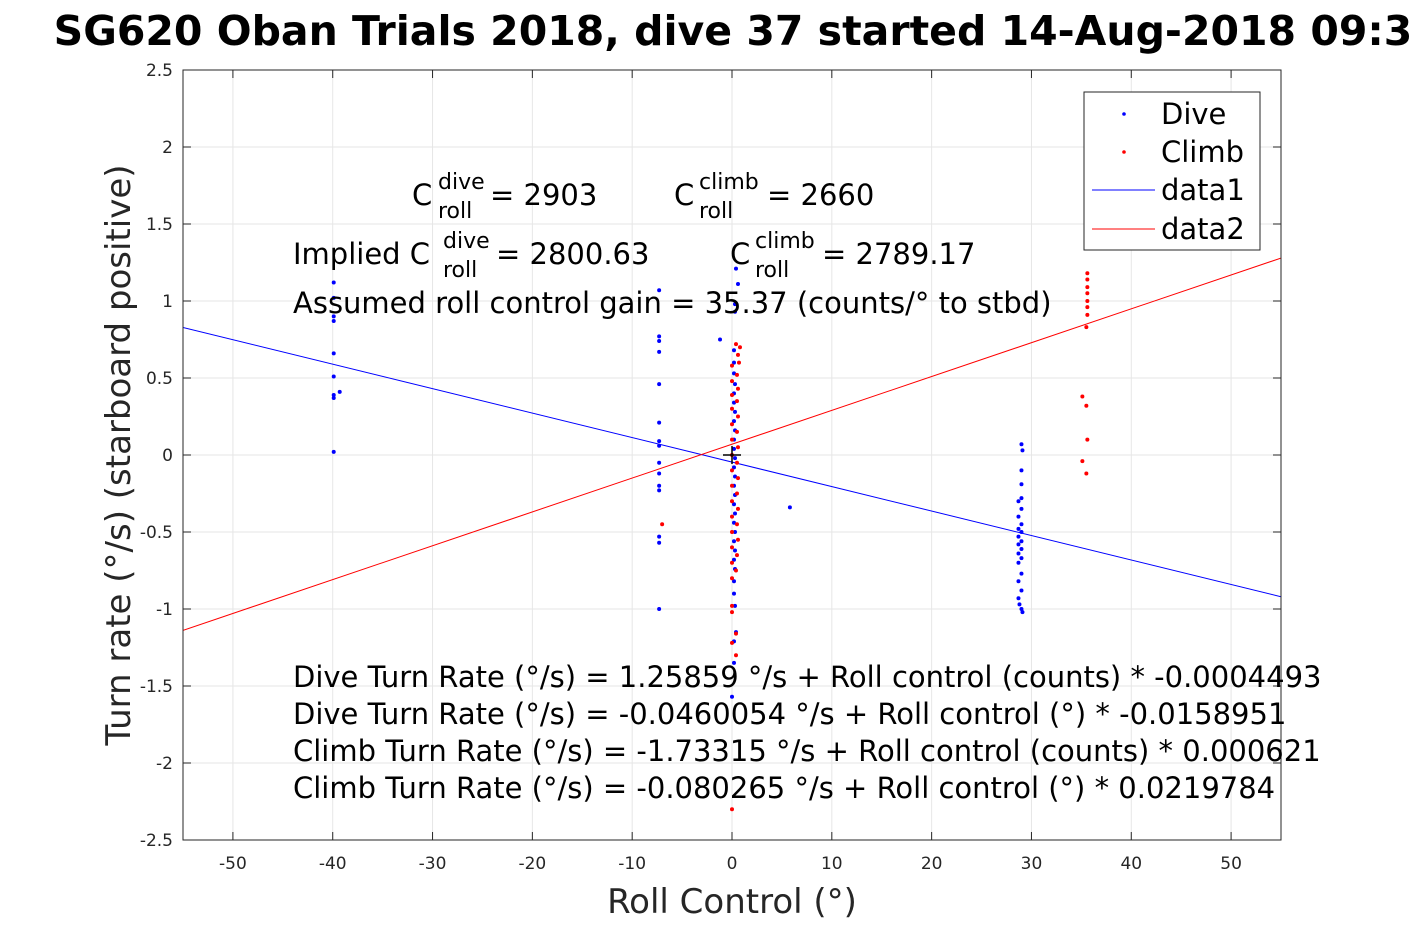 The width and height of the screenshot is (1417, 945). What do you see at coordinates (785, 241) in the screenshot?
I see `implied-climb-superscript: climb` at bounding box center [785, 241].